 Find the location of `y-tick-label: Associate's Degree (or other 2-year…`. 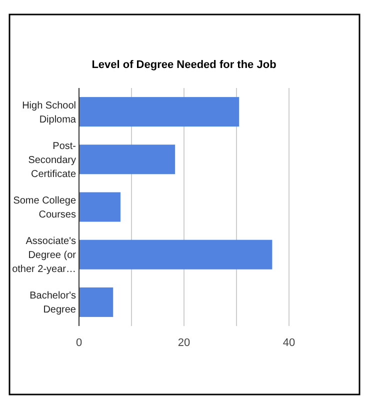

y-tick-label: Associate's Degree (or other 2-year… is located at coordinates (44, 256).